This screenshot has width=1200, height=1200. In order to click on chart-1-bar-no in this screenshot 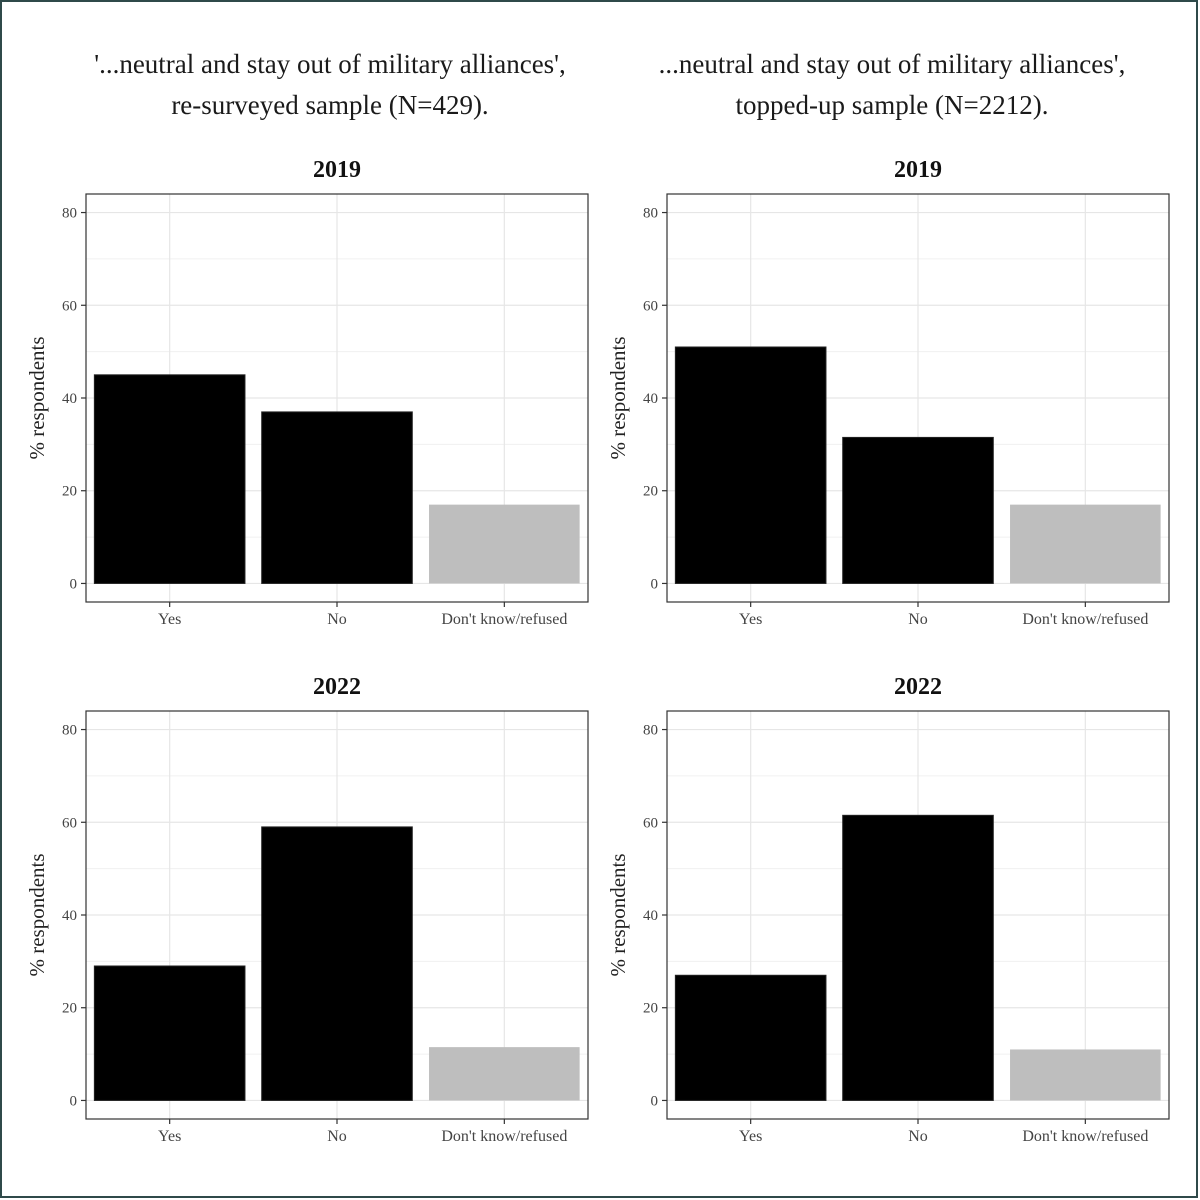, I will do `click(337, 497)`.